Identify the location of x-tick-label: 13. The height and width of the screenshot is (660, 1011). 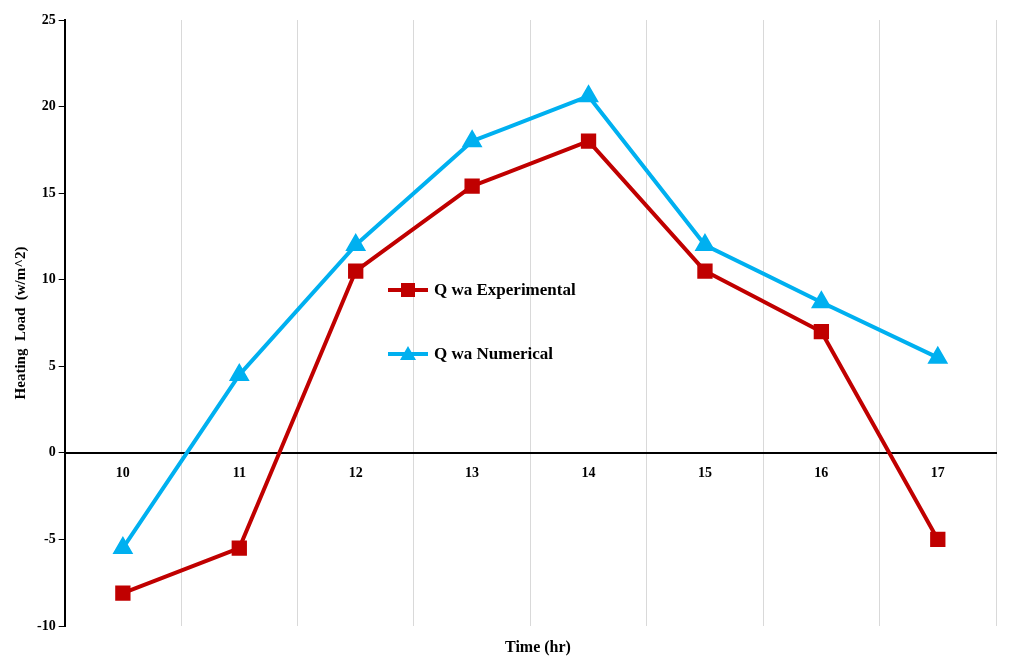
(472, 472).